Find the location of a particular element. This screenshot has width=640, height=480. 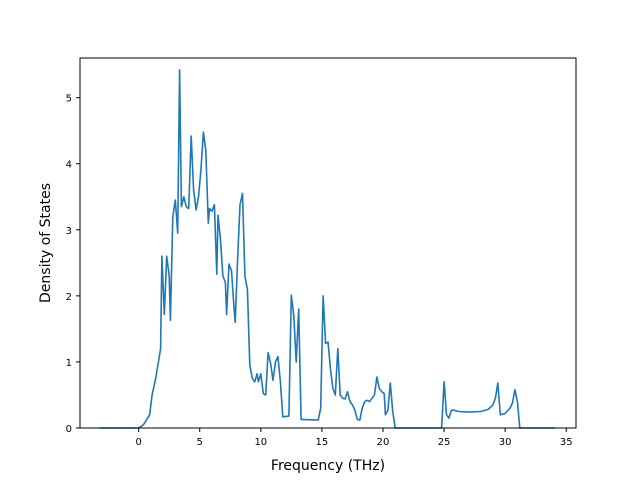

y-tick-label: 1 is located at coordinates (69, 363).